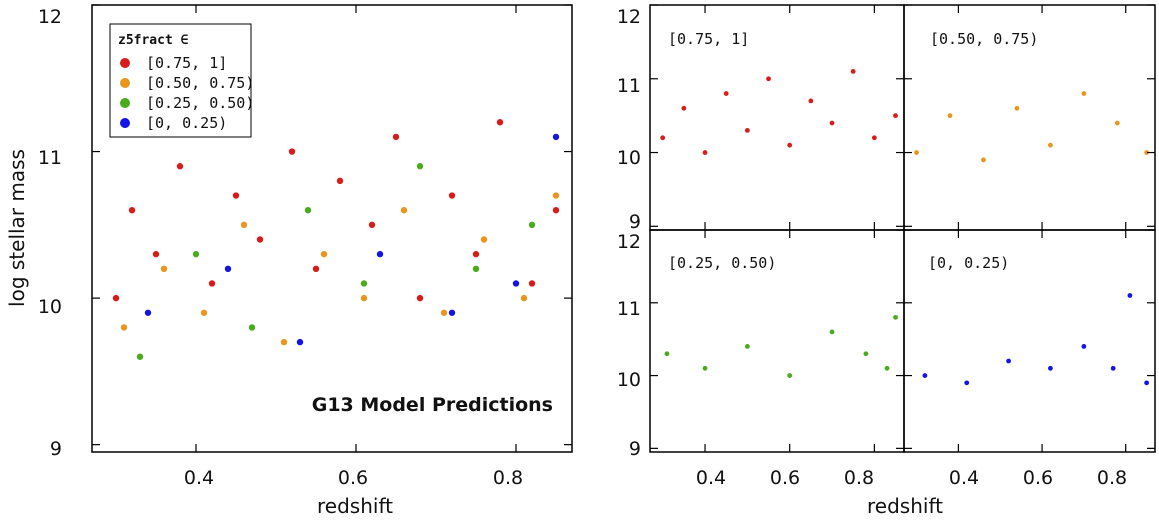 The image size is (1159, 523). What do you see at coordinates (629, 17) in the screenshot?
I see `top-ytick-12: 12` at bounding box center [629, 17].